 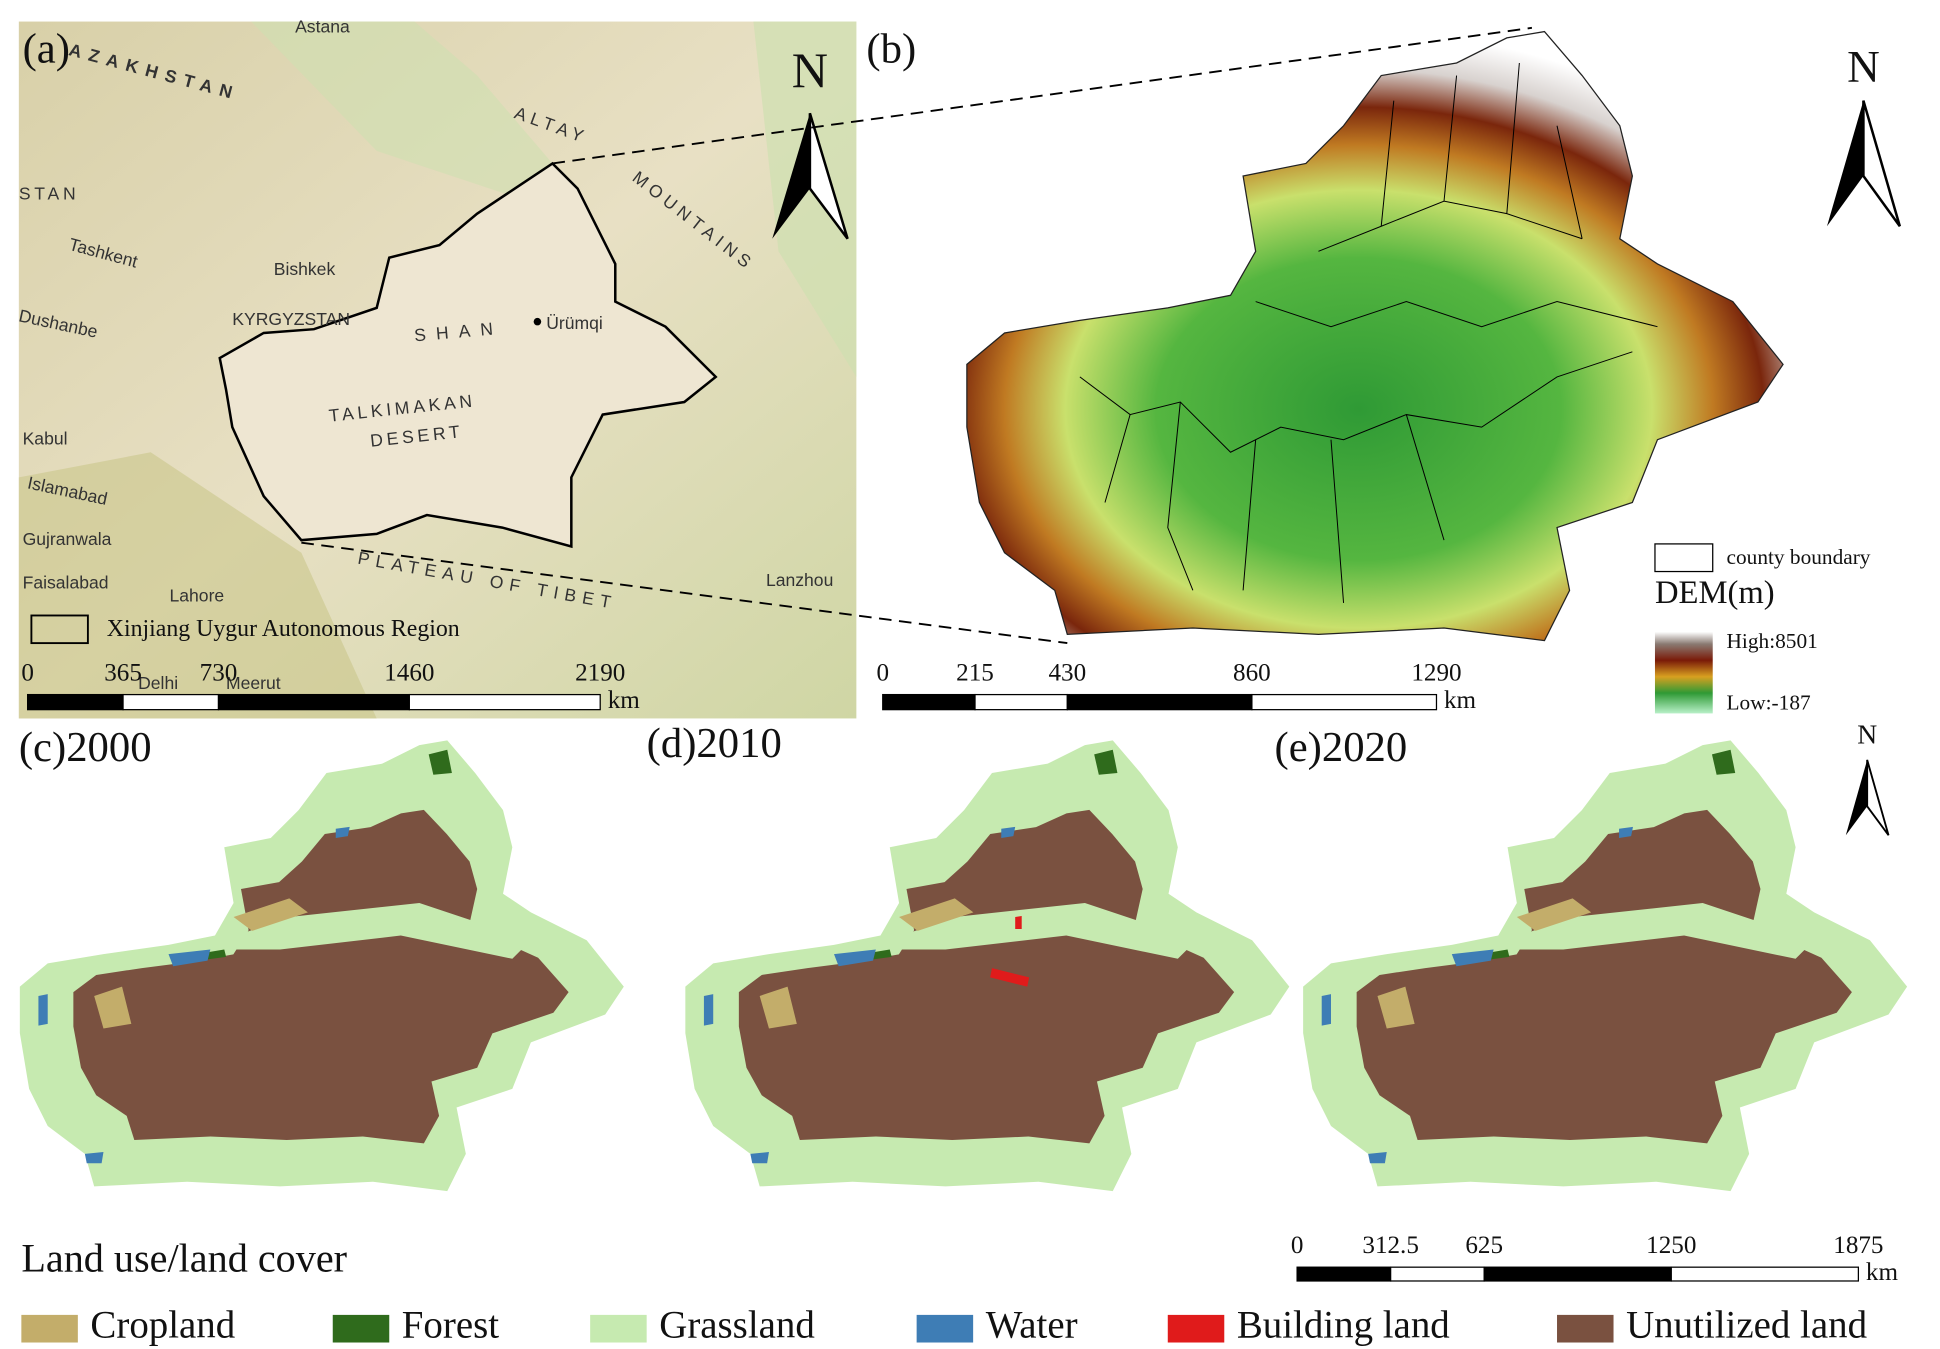 What do you see at coordinates (1684, 558) in the screenshot?
I see `county-legend-swatch` at bounding box center [1684, 558].